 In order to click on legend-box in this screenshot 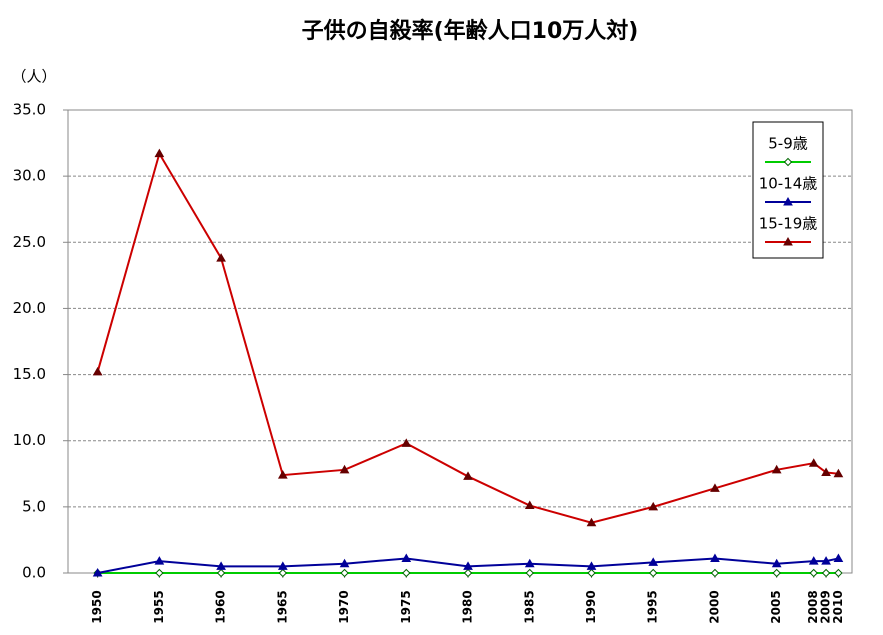, I will do `click(788, 190)`.